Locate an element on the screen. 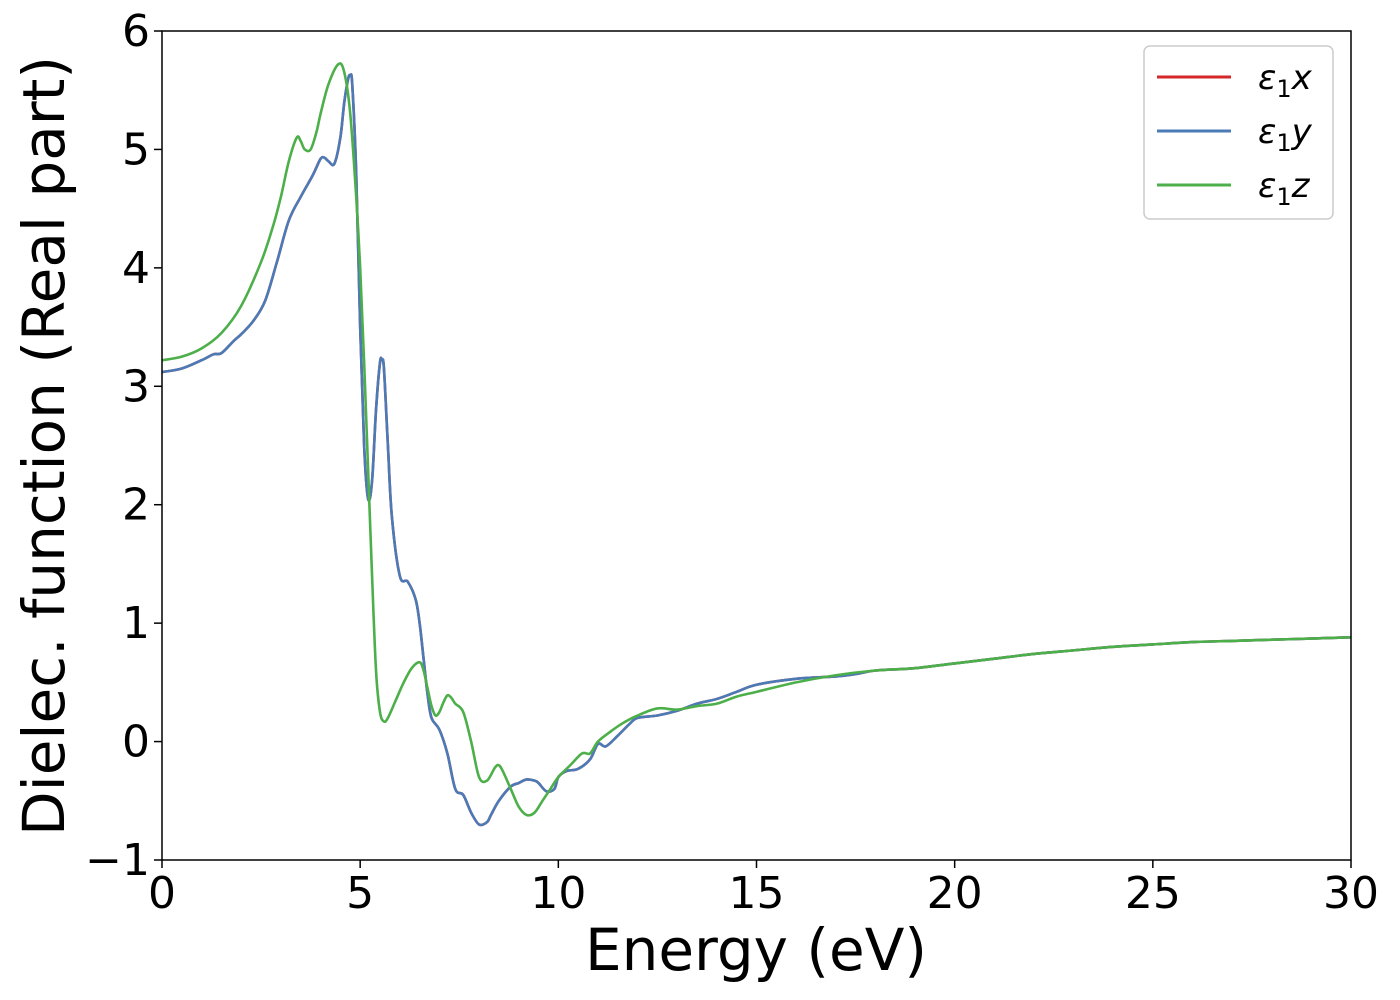 The image size is (1400, 1000). legend-label-x: ε1x is located at coordinates (1285, 80).